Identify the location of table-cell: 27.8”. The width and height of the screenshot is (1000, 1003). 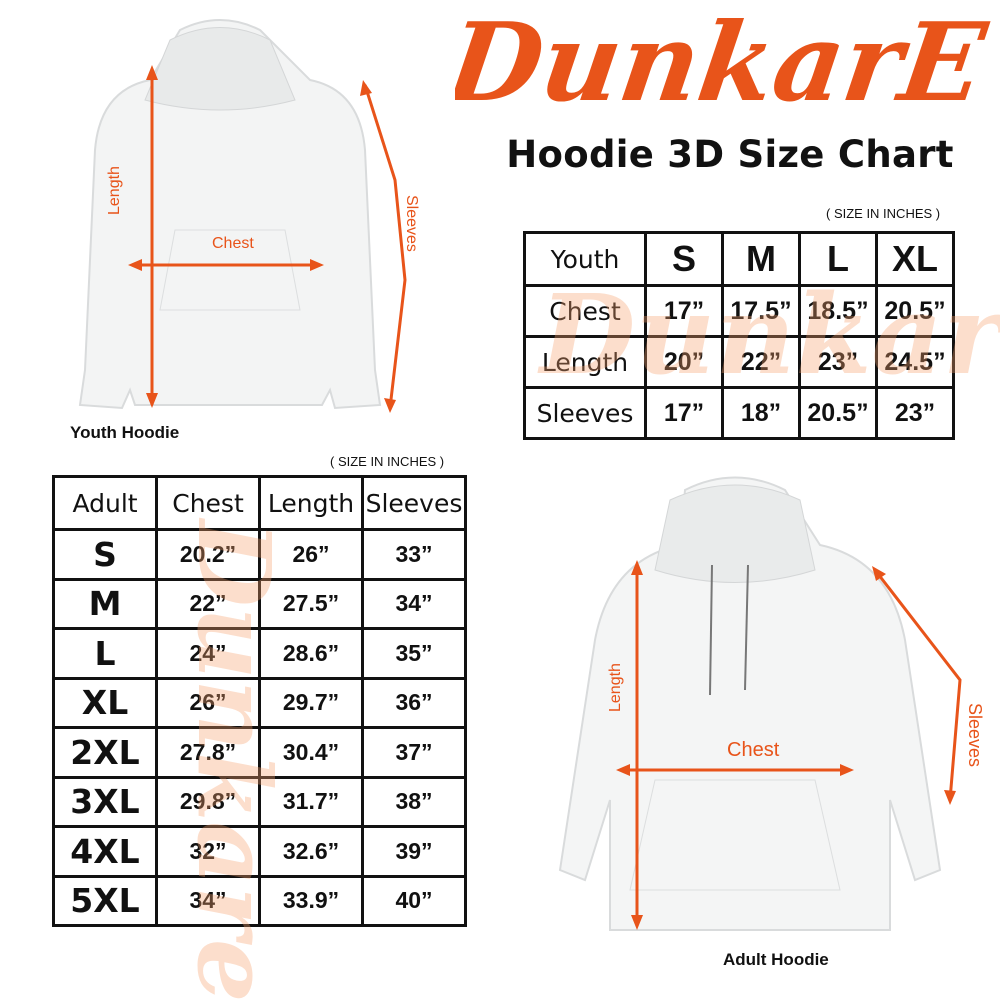
(208, 752).